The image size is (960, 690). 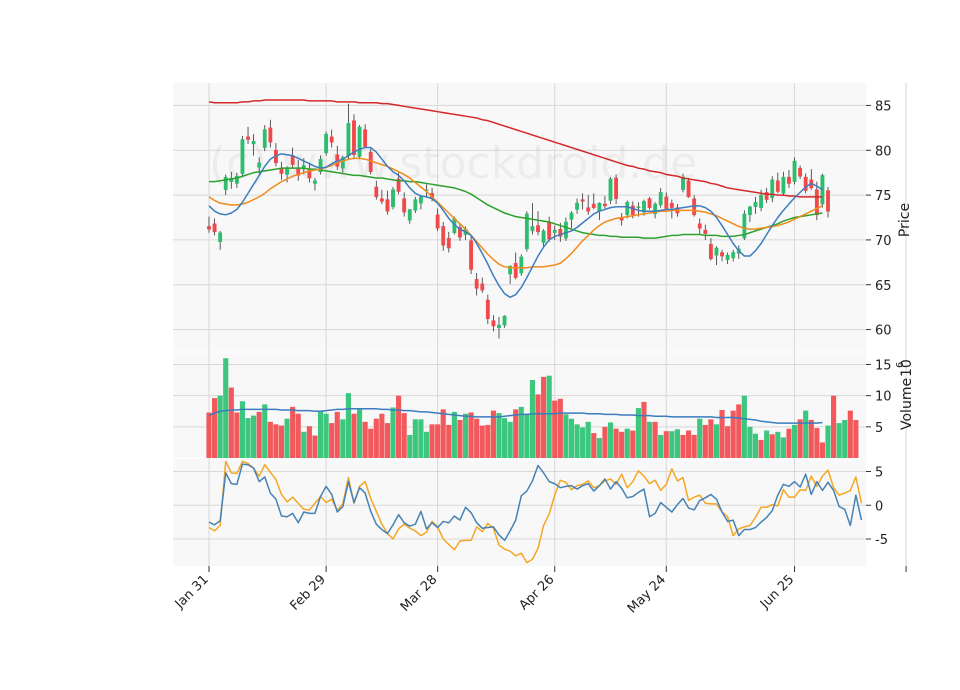 I want to click on x-tick-label: Jun 25, so click(x=777, y=592).